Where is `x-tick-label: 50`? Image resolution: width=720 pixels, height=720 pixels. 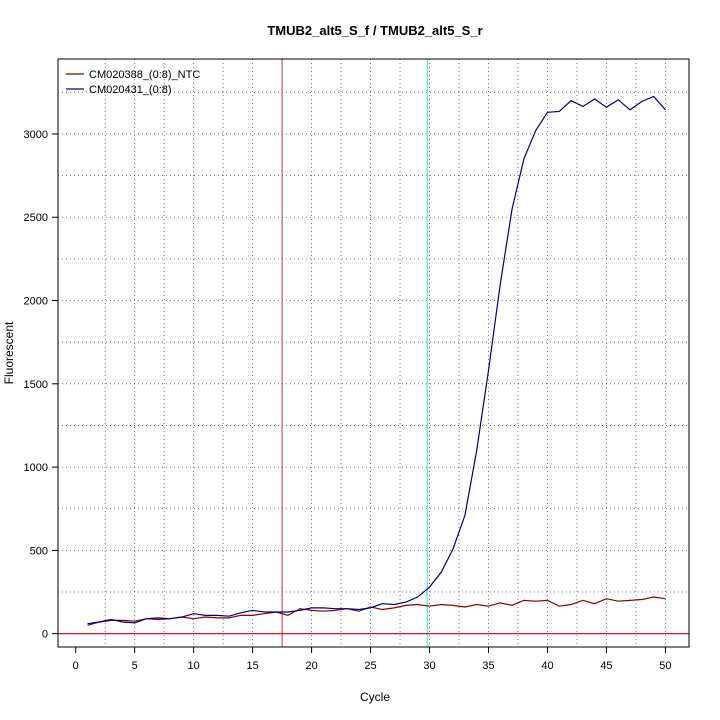
x-tick-label: 50 is located at coordinates (665, 666).